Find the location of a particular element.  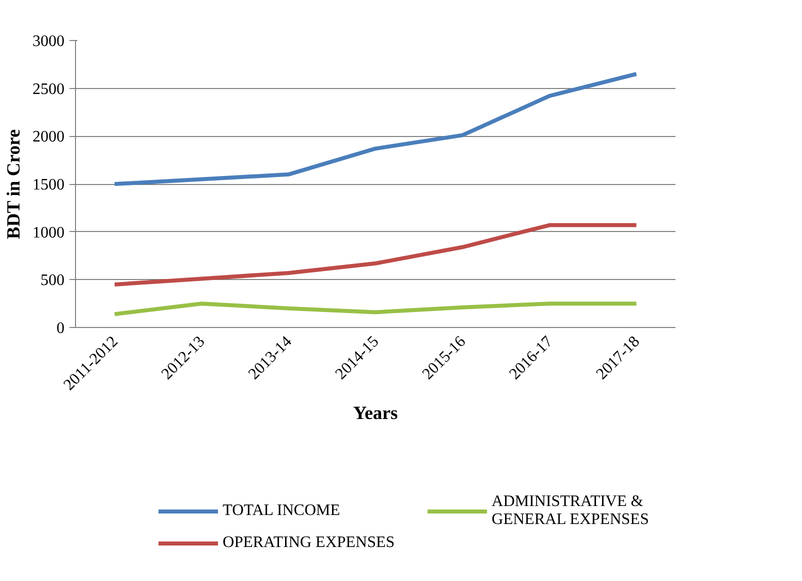

legend-label: OPERATING EXPENSES is located at coordinates (309, 543).